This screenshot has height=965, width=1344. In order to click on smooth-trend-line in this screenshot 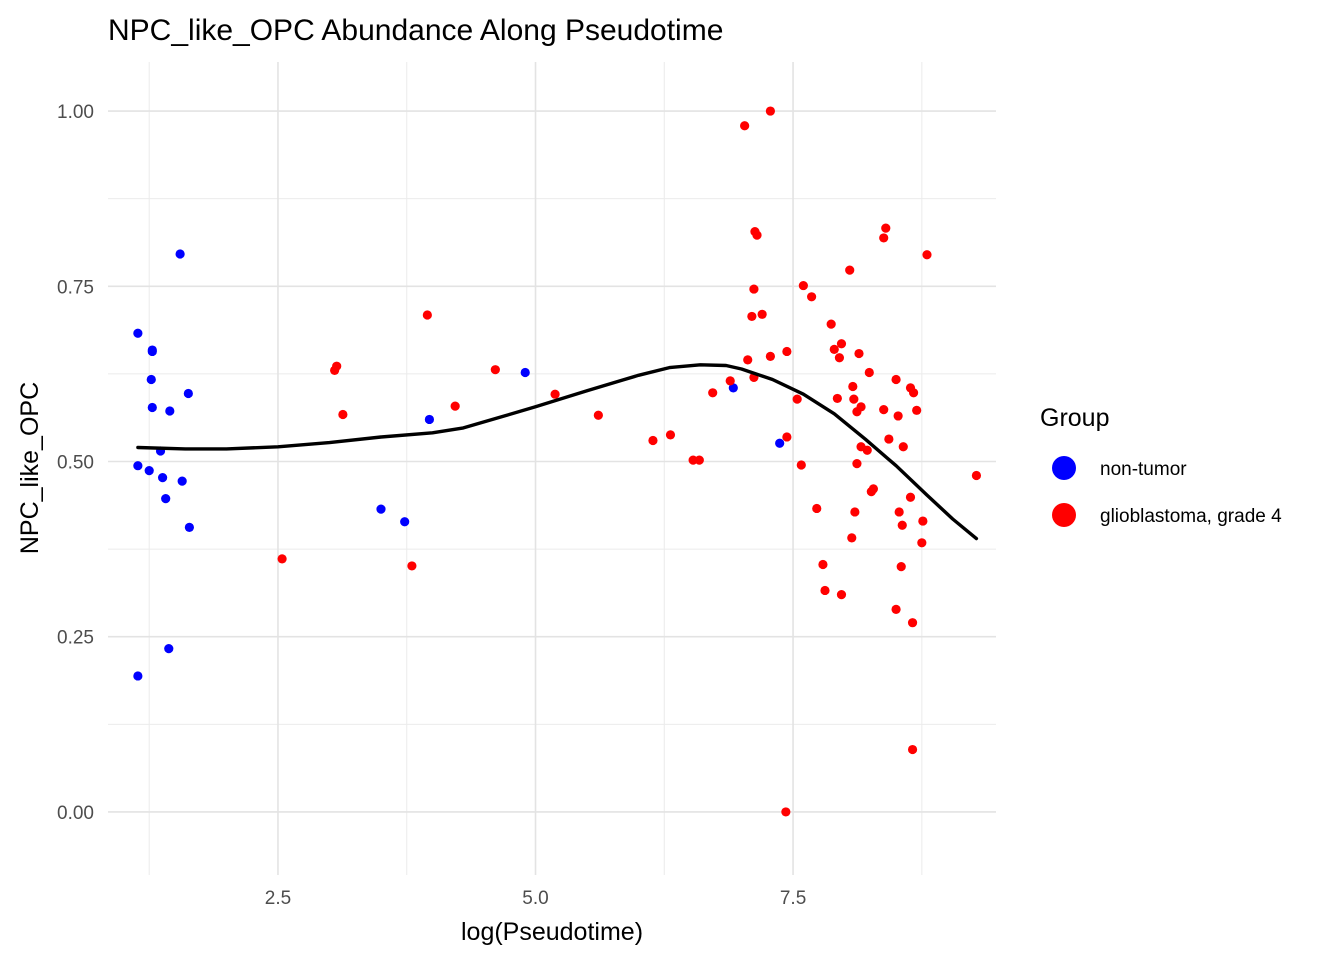, I will do `click(557, 452)`.